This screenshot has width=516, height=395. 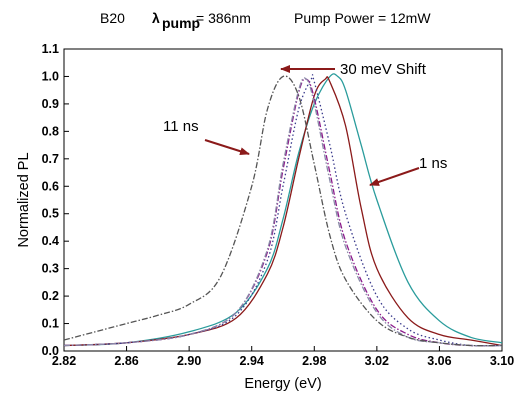 I want to click on y-tick-label: 0.4, so click(x=50, y=241).